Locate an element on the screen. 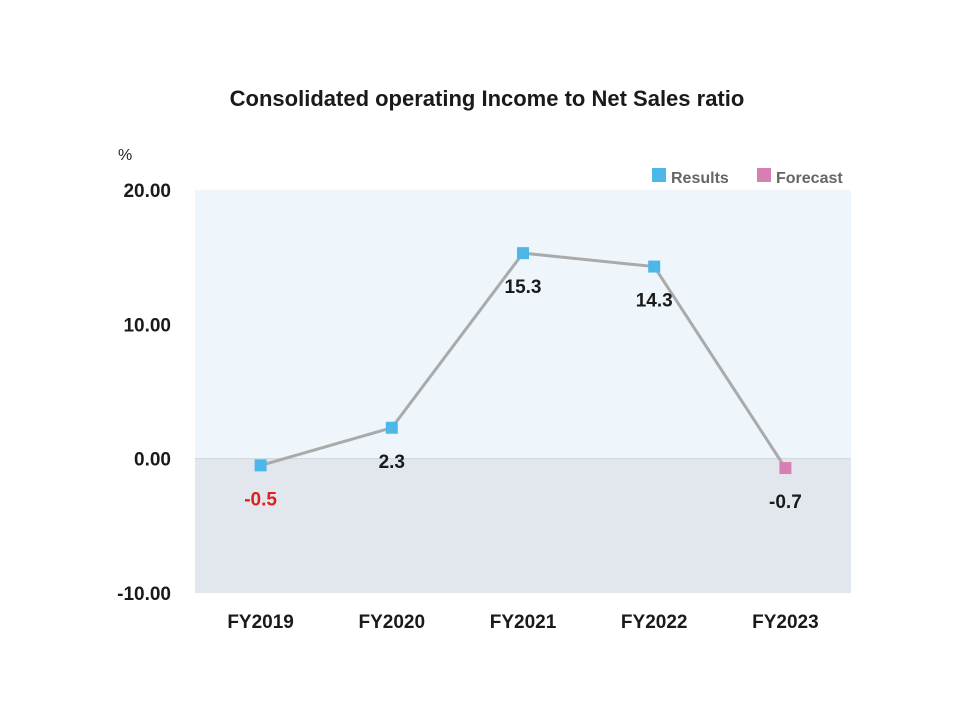 The width and height of the screenshot is (965, 720). data-label: 15.3 is located at coordinates (523, 287).